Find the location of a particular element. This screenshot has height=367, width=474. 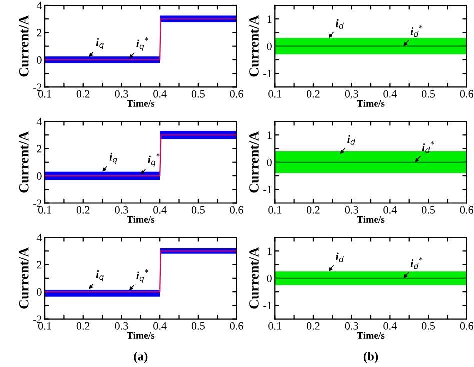

text: (a) is located at coordinates (141, 358).